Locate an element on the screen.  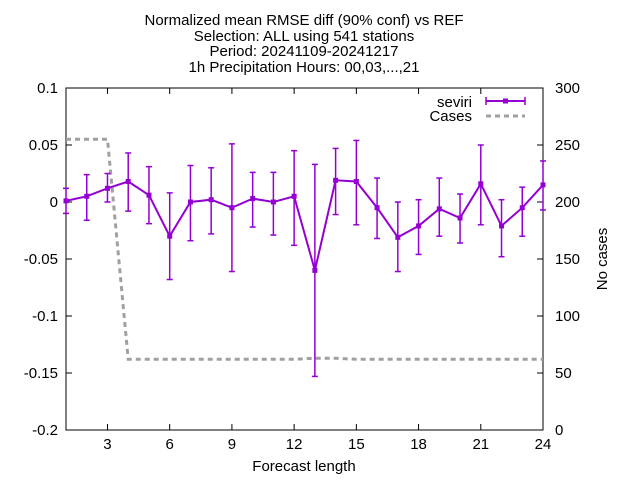
x-tick-label: 21 is located at coordinates (480, 444).